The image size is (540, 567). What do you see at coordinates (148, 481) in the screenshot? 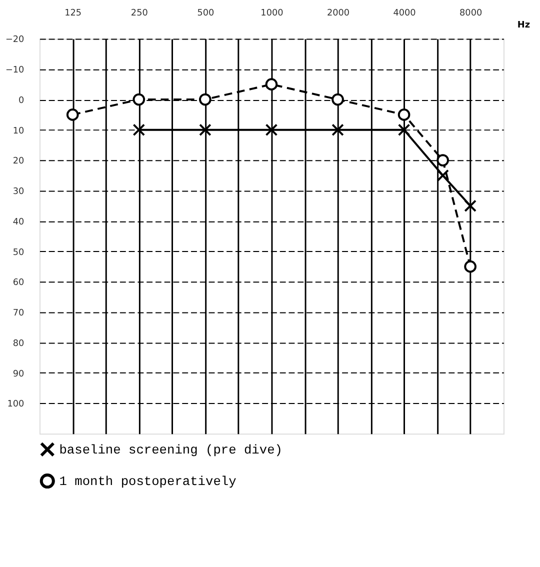
I see `legend-label: 1 month postoperatively` at bounding box center [148, 481].